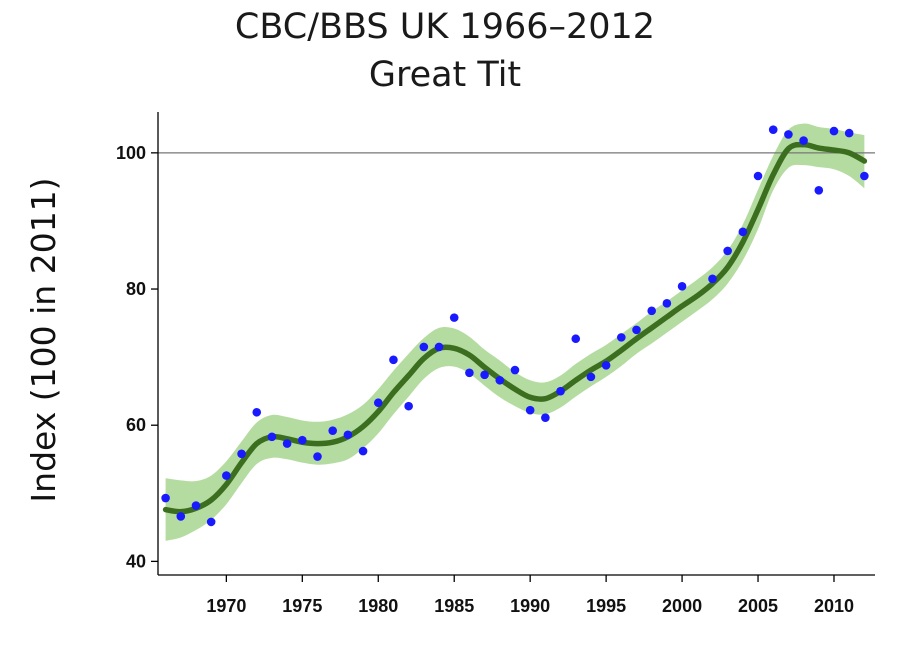 This screenshot has height=647, width=897. What do you see at coordinates (682, 606) in the screenshot?
I see `x-tick-label: 2000` at bounding box center [682, 606].